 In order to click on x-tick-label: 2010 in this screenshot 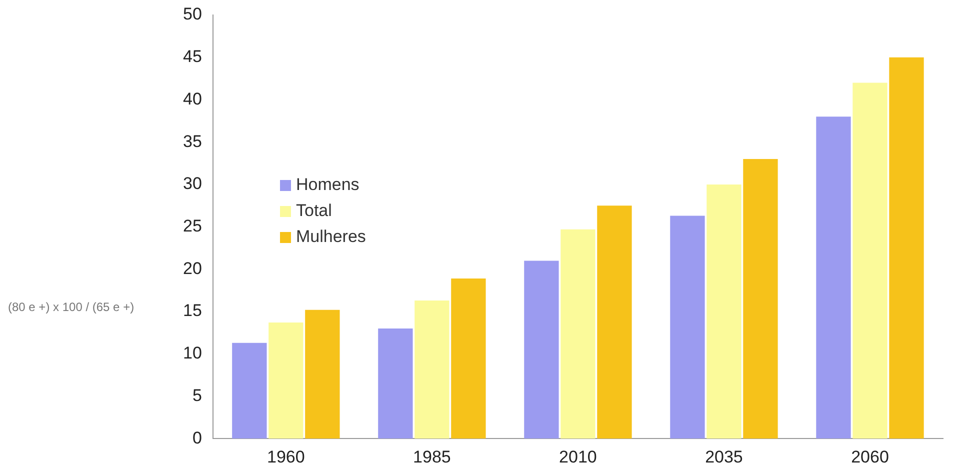, I will do `click(578, 456)`.